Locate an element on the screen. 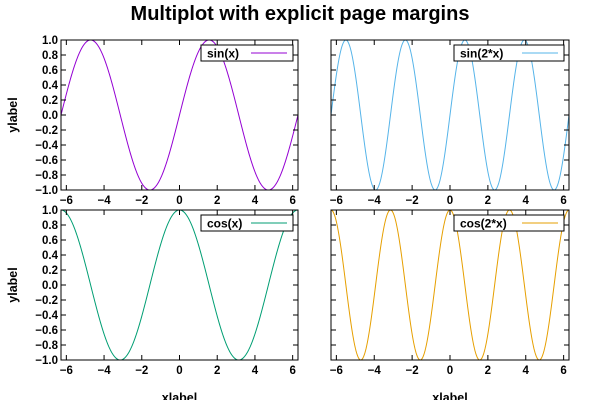 Image resolution: width=600 pixels, height=400 pixels. legend: cos(2*x) is located at coordinates (509, 223).